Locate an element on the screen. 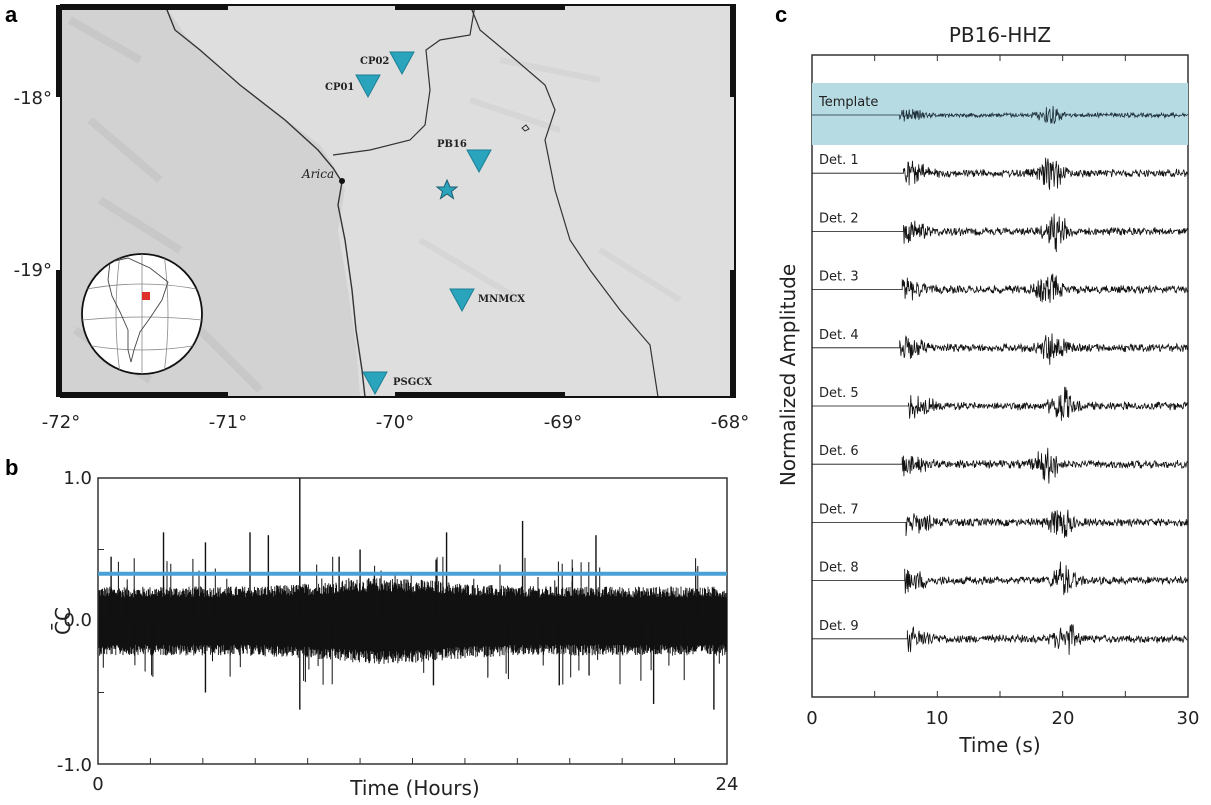 The width and height of the screenshot is (1211, 805). lat-tick: -18° is located at coordinates (33, 98).